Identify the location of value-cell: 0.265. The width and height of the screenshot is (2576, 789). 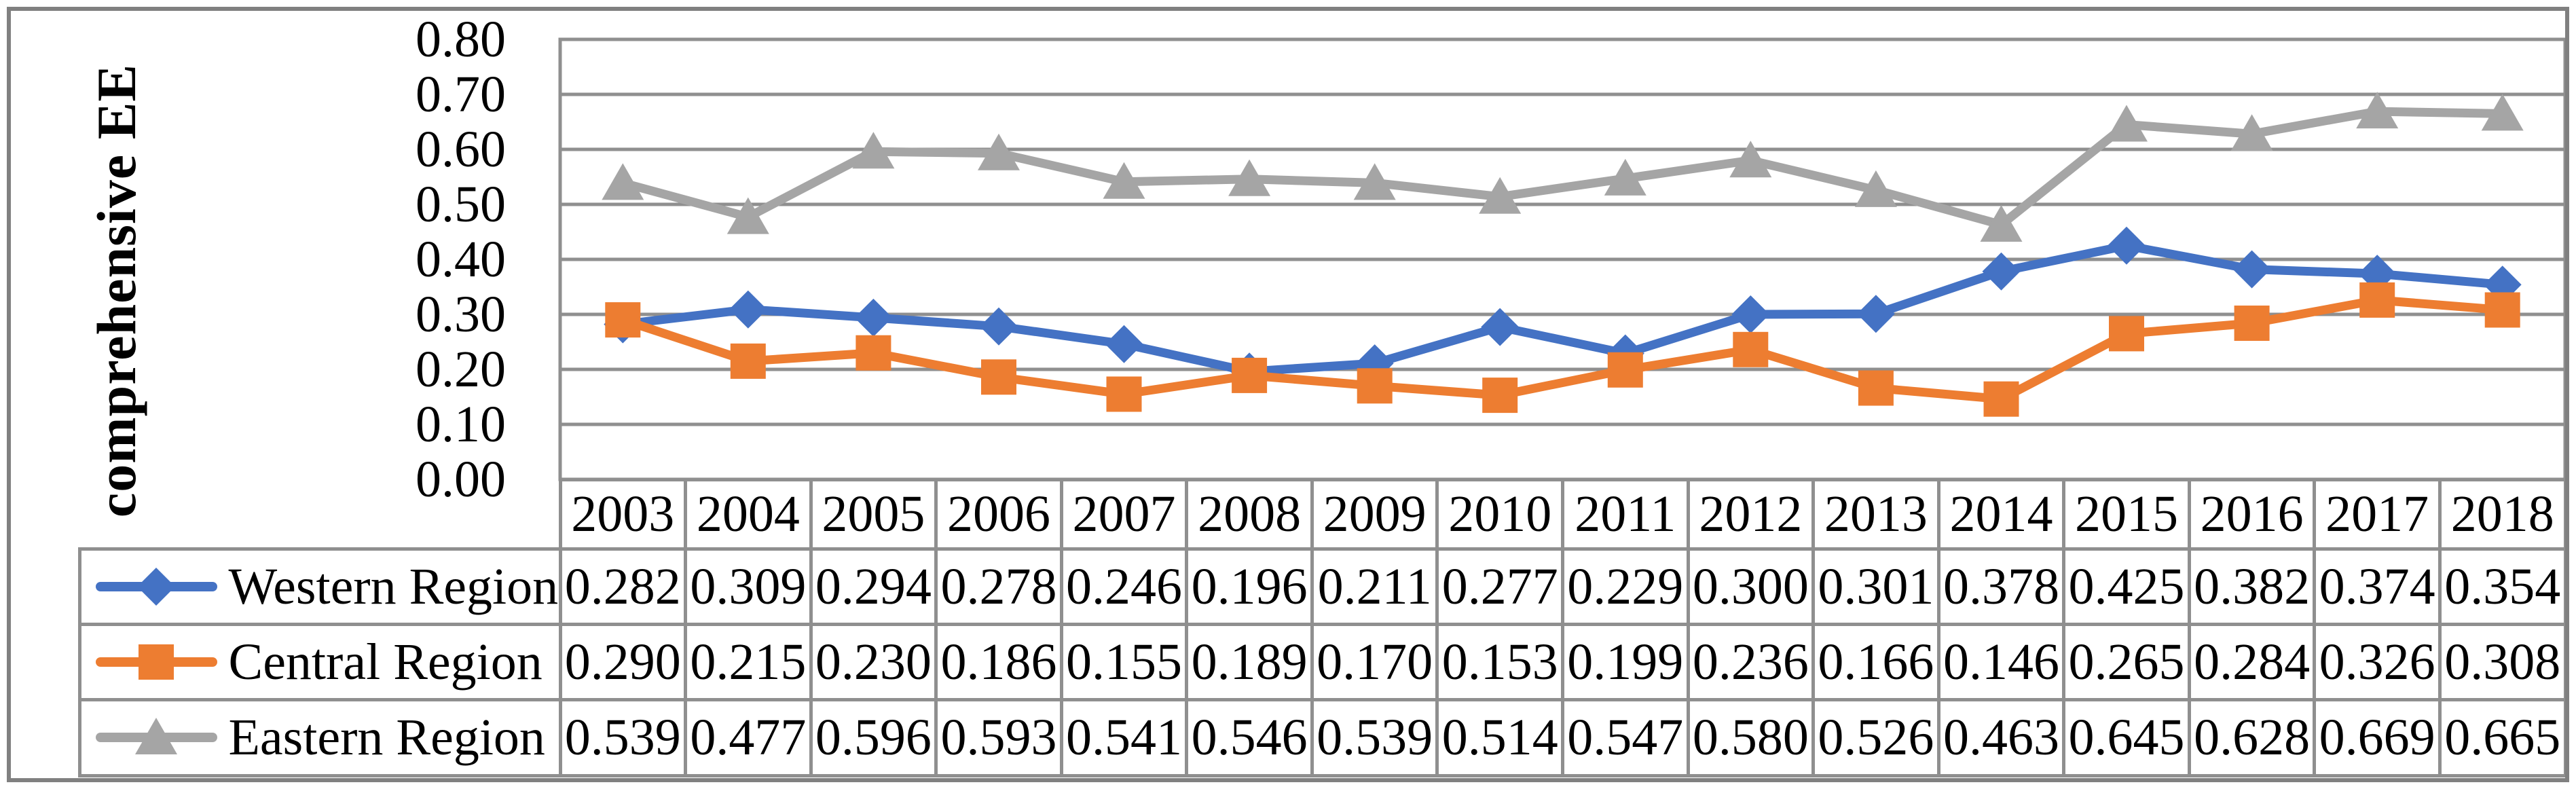
(2126, 662).